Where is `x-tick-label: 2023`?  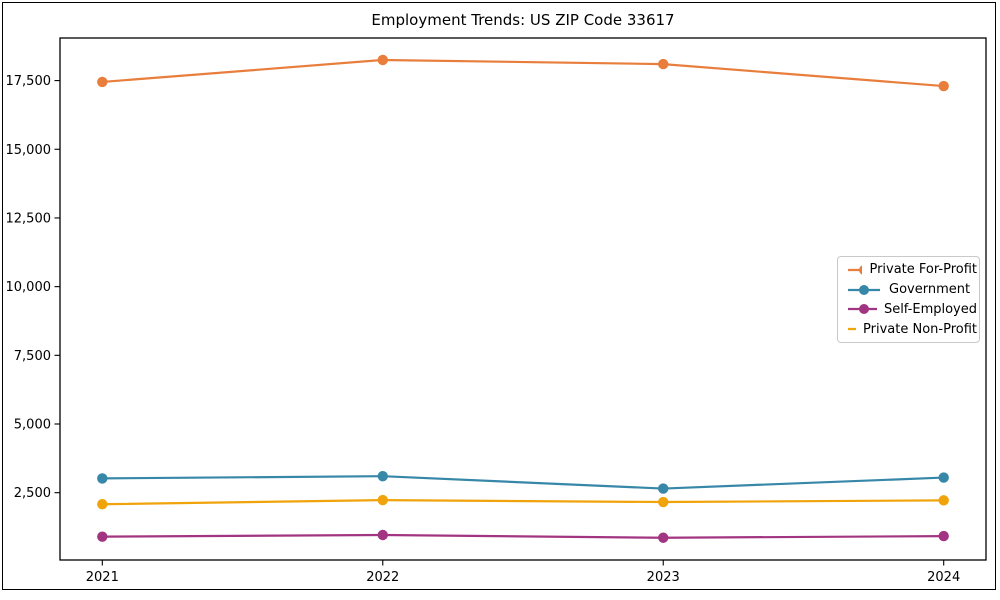
x-tick-label: 2023 is located at coordinates (663, 577).